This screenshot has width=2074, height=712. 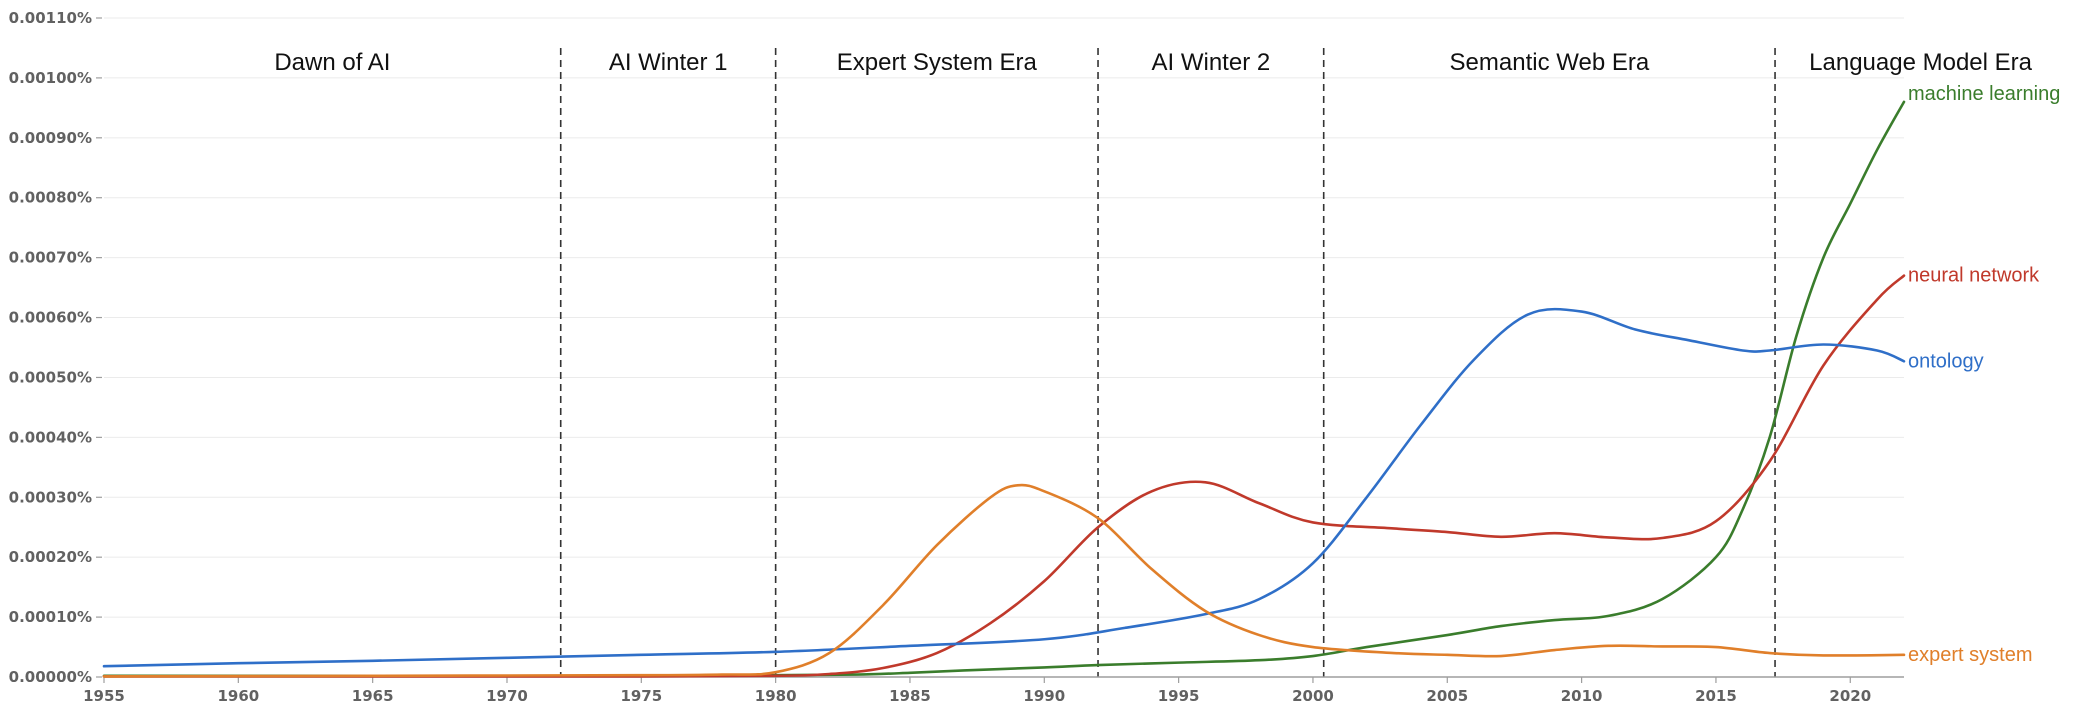 I want to click on x-tick-label: 1955, so click(x=104, y=696).